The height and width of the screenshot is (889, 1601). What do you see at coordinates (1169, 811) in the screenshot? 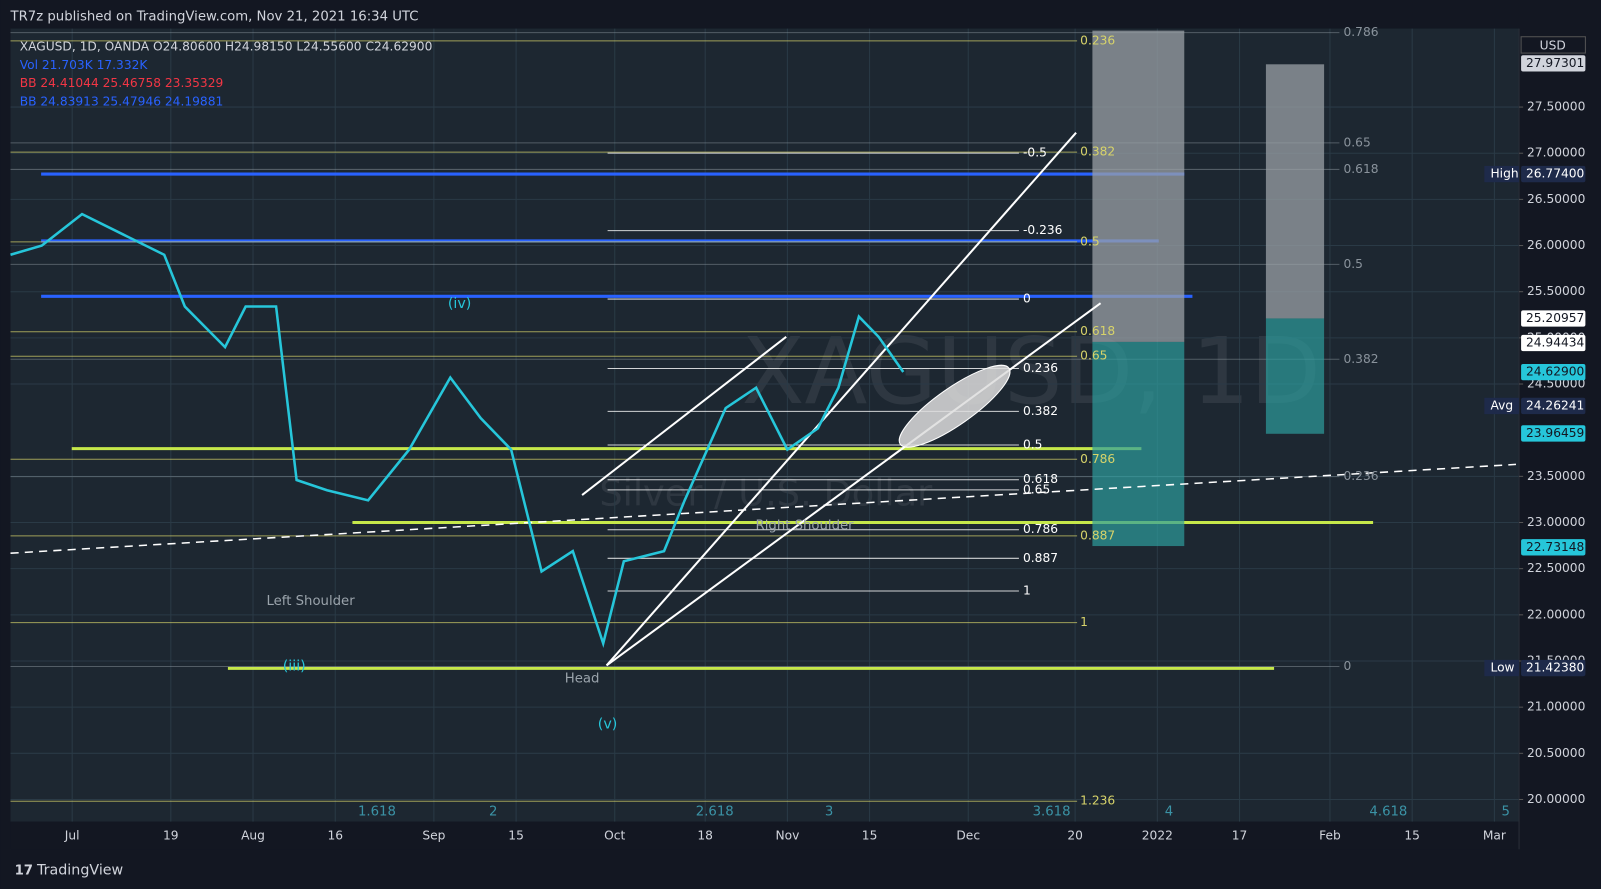
I see `fib-ext-label: 4` at bounding box center [1169, 811].